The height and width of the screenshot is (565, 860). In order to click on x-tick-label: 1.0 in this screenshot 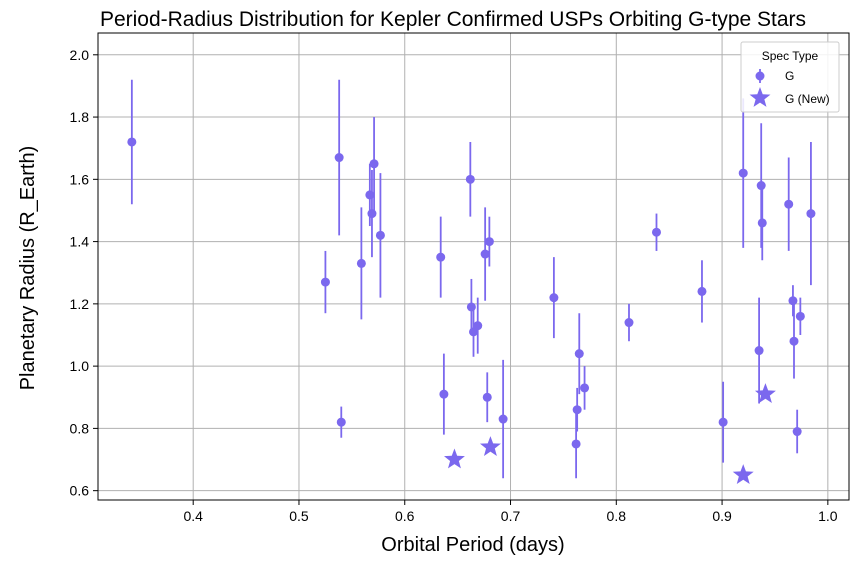, I will do `click(828, 516)`.